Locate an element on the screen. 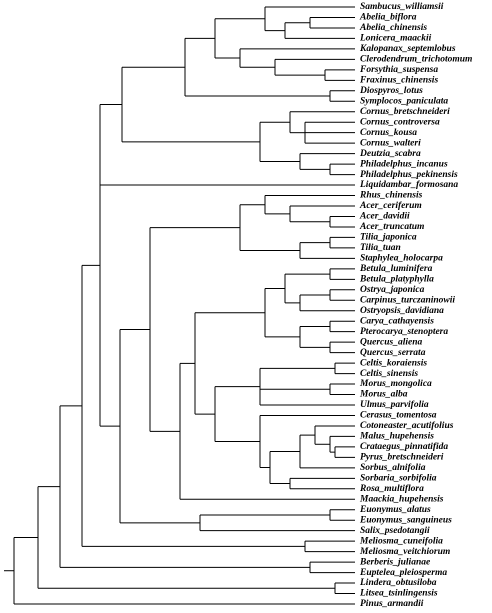  leaf-label: Quercus_aliena is located at coordinates (391, 342).